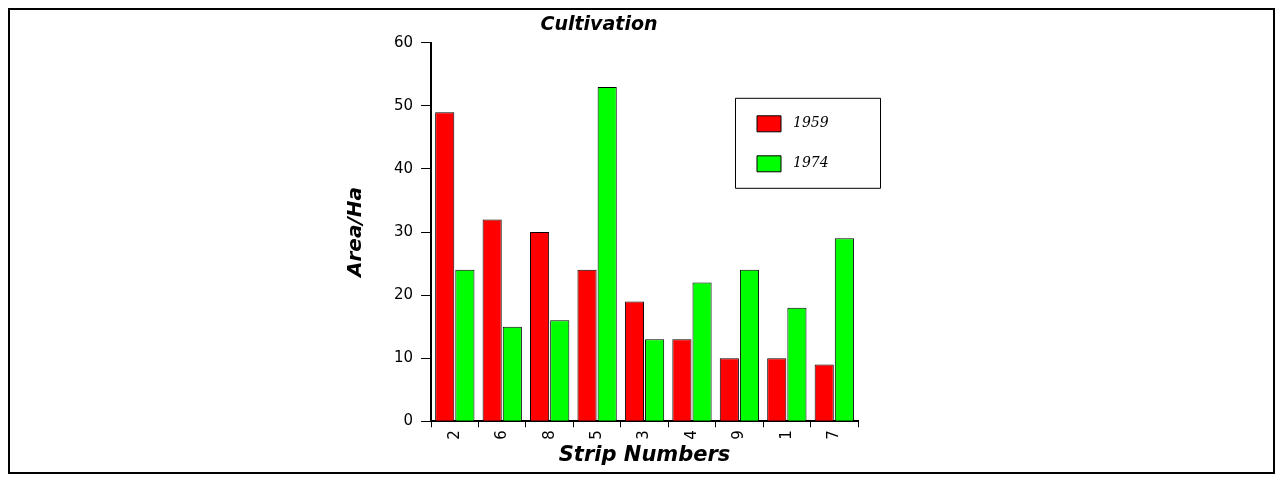  What do you see at coordinates (354, 233) in the screenshot?
I see `y-axis-title: Area/Ha` at bounding box center [354, 233].